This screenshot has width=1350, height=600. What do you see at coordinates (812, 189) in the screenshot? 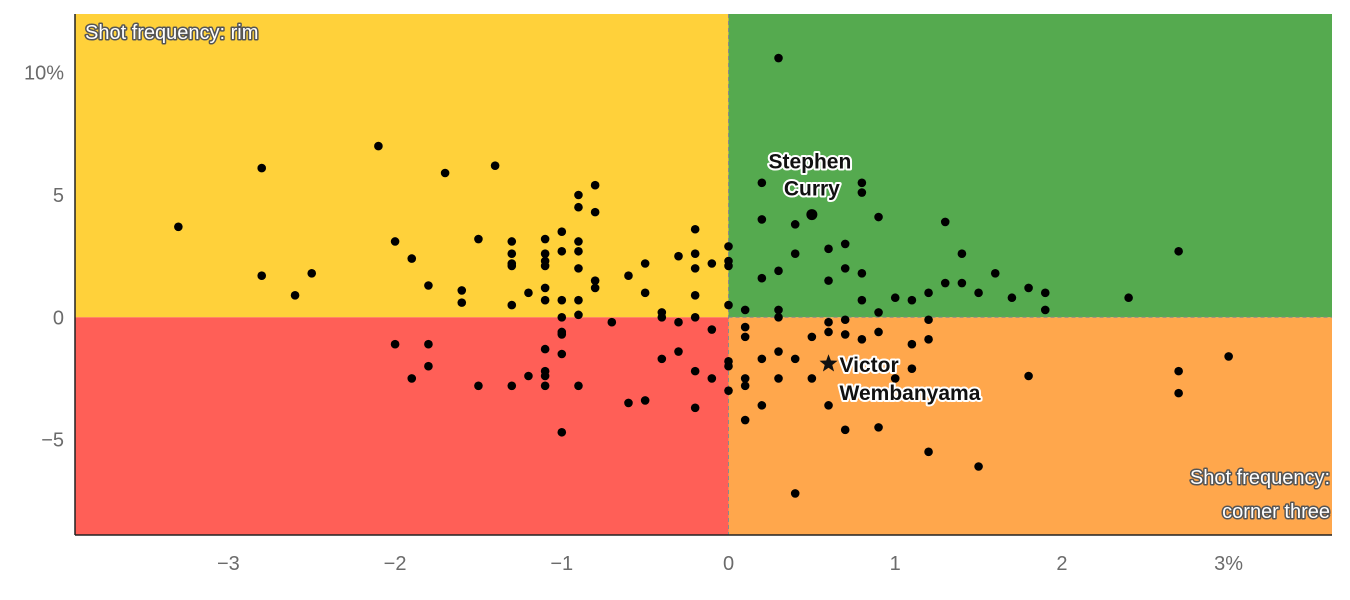
I see `player-label-line2: Curry` at bounding box center [812, 189].